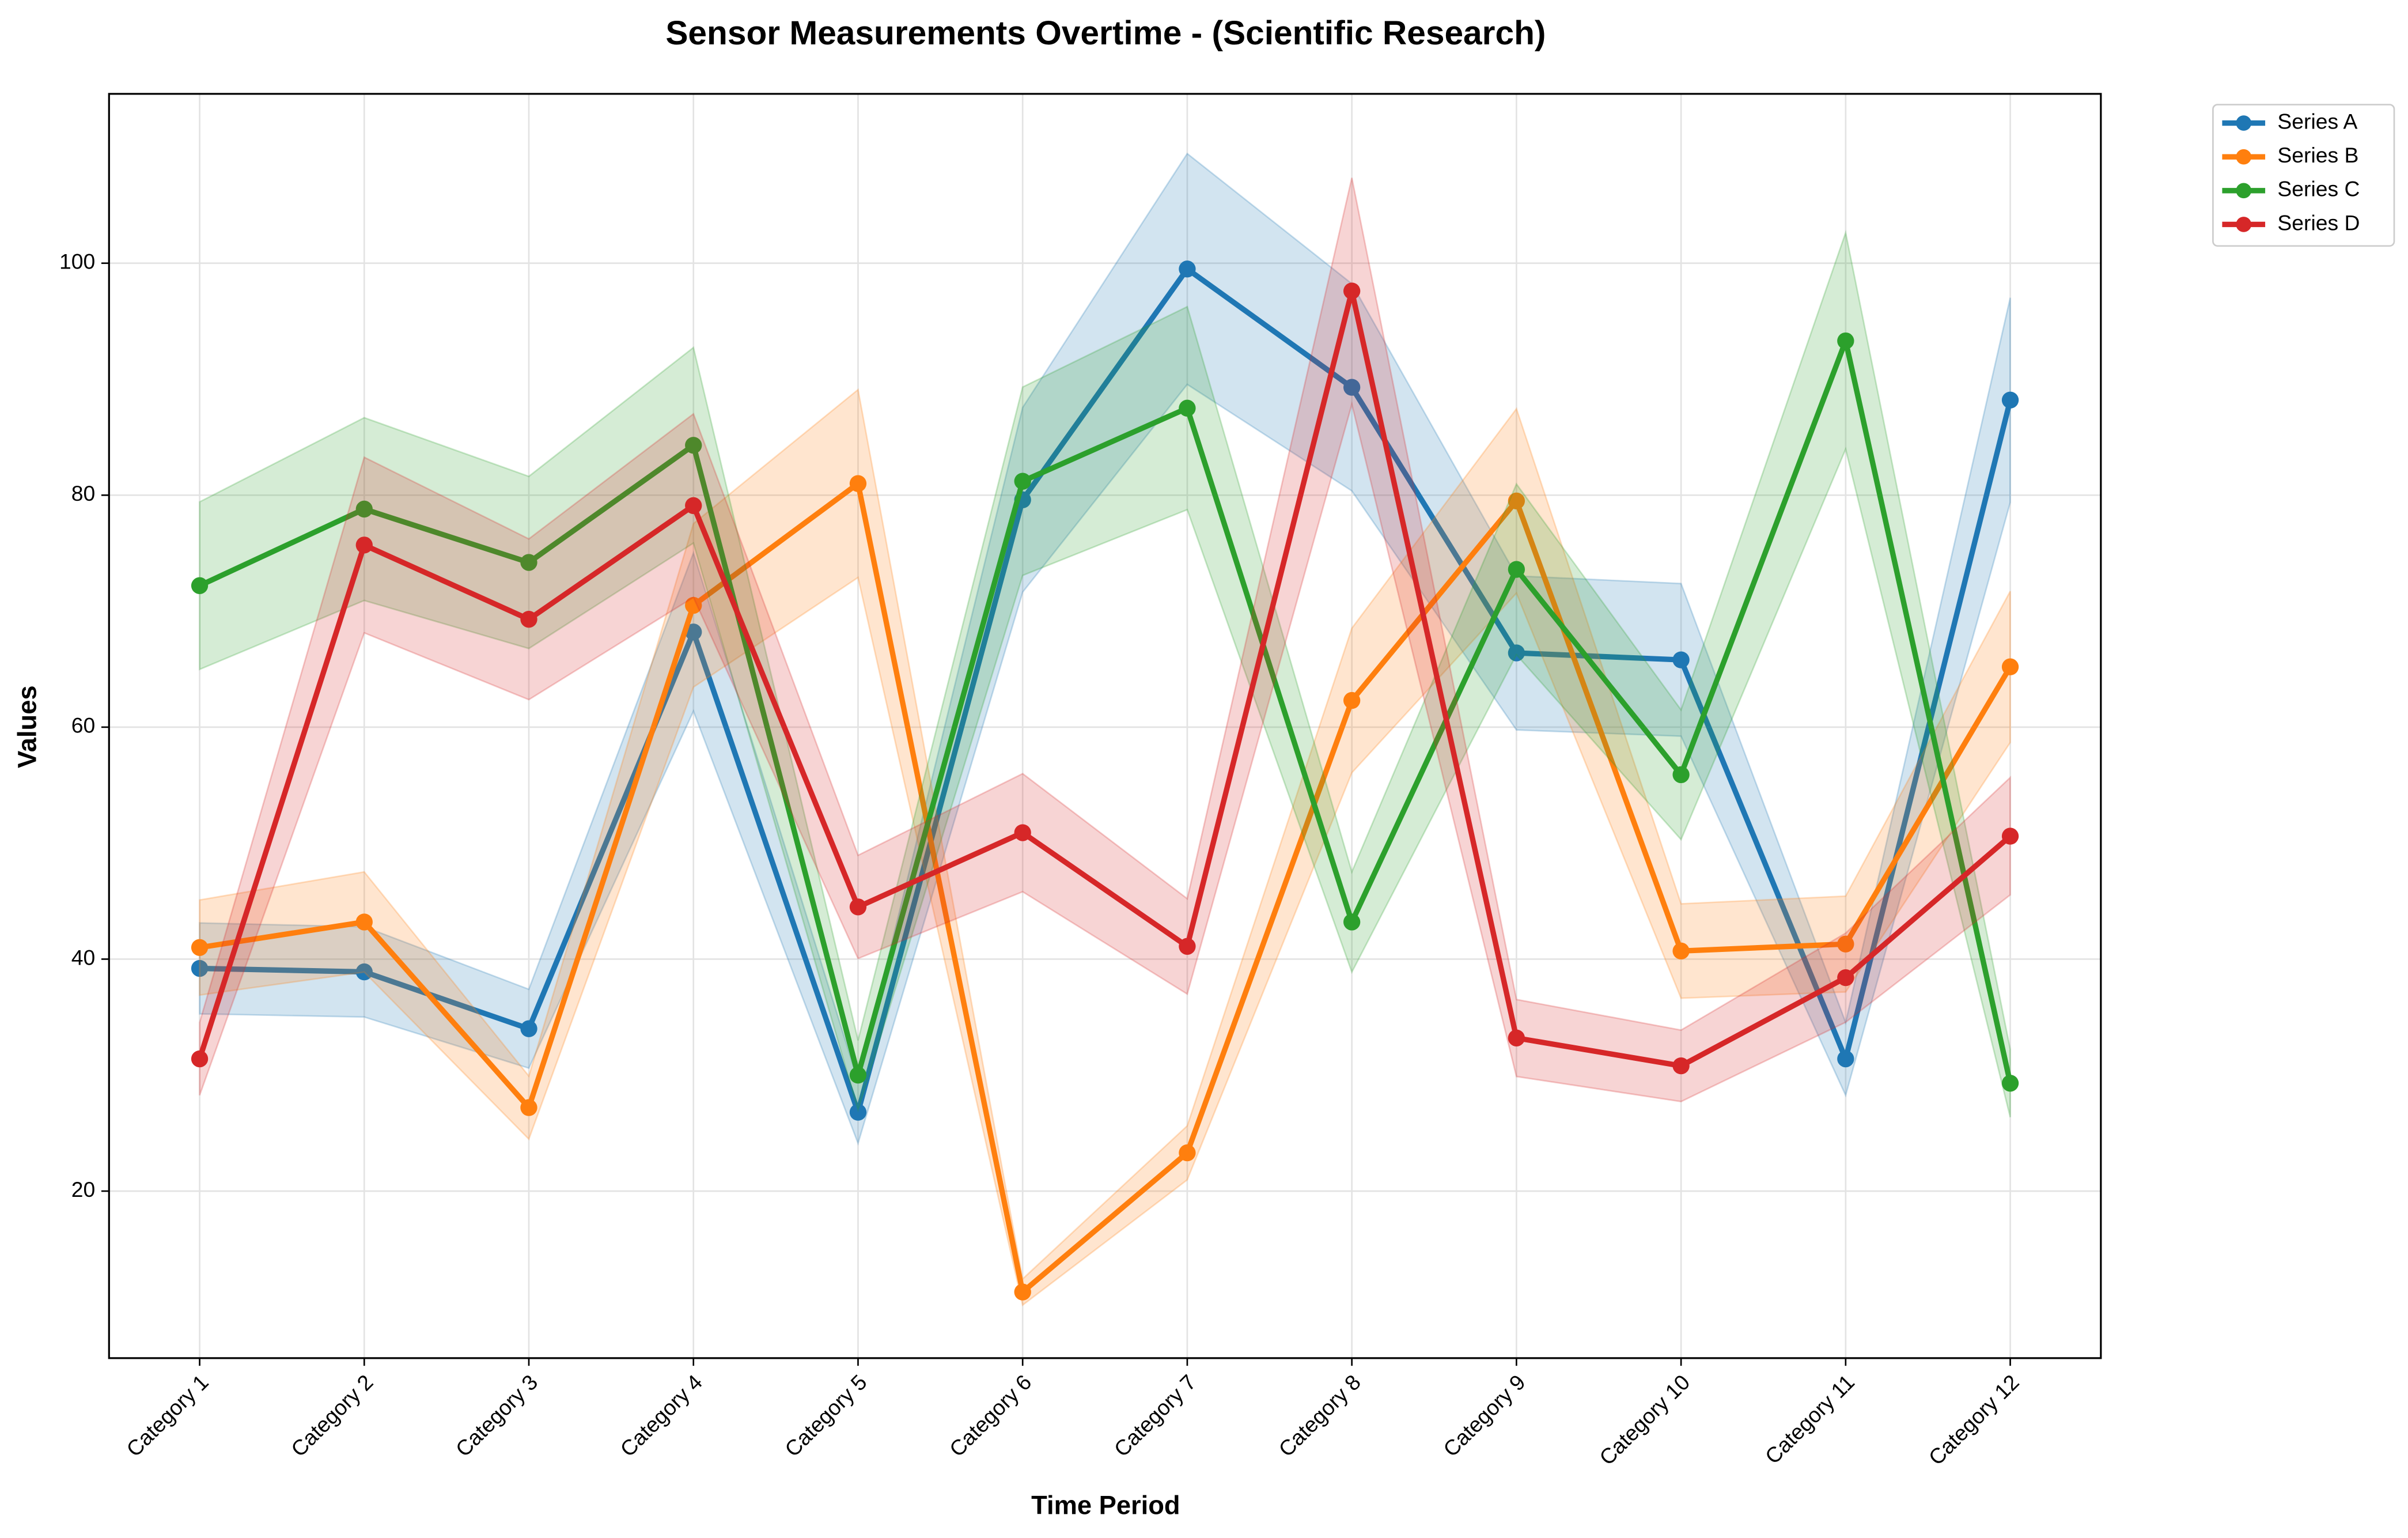 This screenshot has width=2408, height=1538. What do you see at coordinates (83, 1189) in the screenshot?
I see `y-tick-label: 20` at bounding box center [83, 1189].